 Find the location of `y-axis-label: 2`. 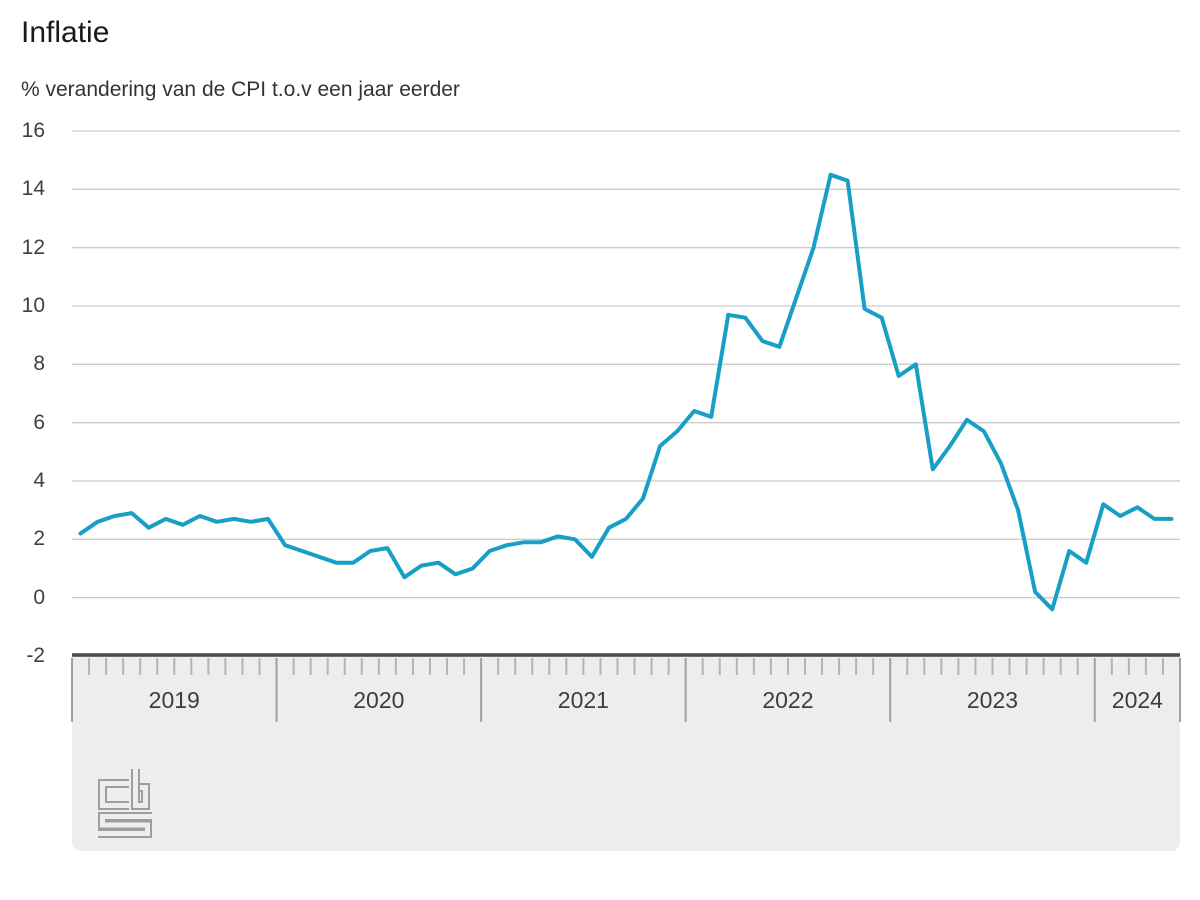

y-axis-label: 2 is located at coordinates (39, 539).